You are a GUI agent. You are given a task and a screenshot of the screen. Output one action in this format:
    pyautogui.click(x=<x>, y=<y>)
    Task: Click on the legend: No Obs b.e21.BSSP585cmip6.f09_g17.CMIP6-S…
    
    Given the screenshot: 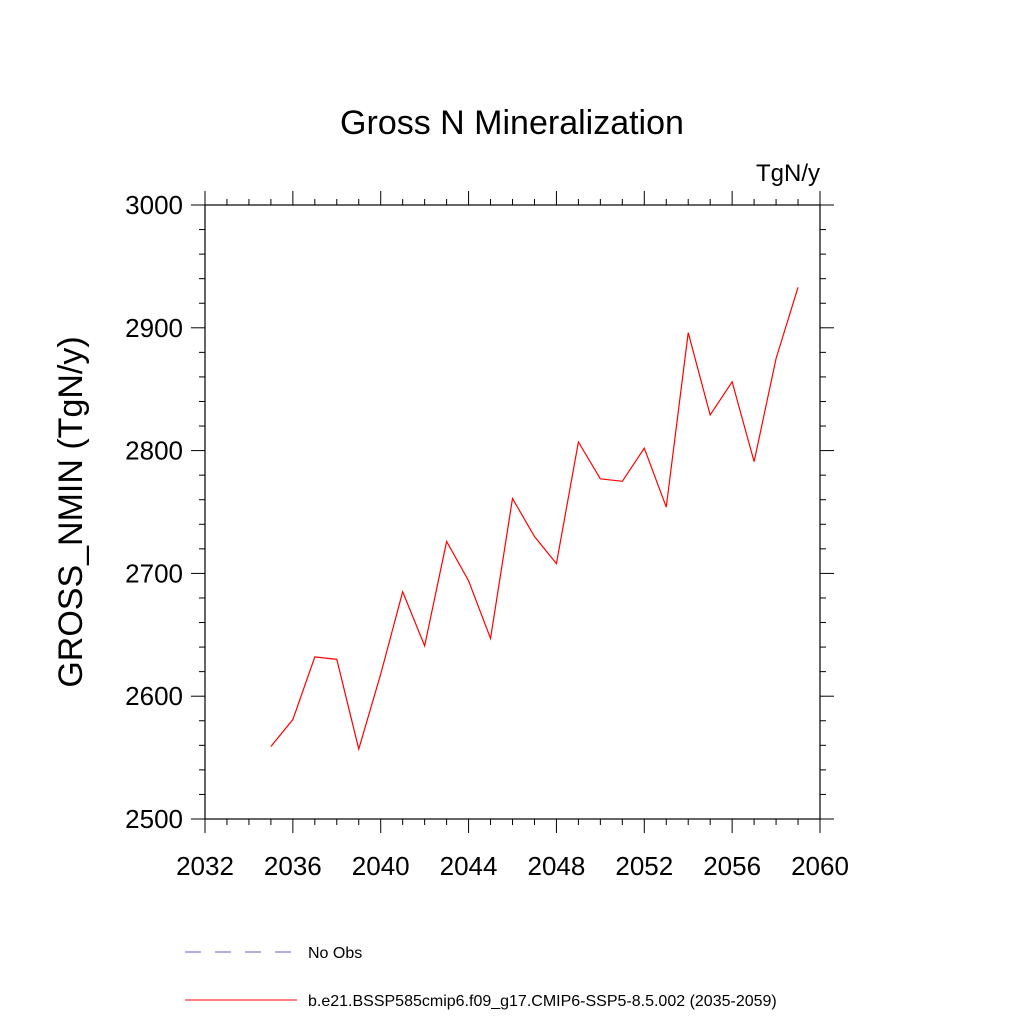 What is the action you would take?
    pyautogui.click(x=481, y=977)
    